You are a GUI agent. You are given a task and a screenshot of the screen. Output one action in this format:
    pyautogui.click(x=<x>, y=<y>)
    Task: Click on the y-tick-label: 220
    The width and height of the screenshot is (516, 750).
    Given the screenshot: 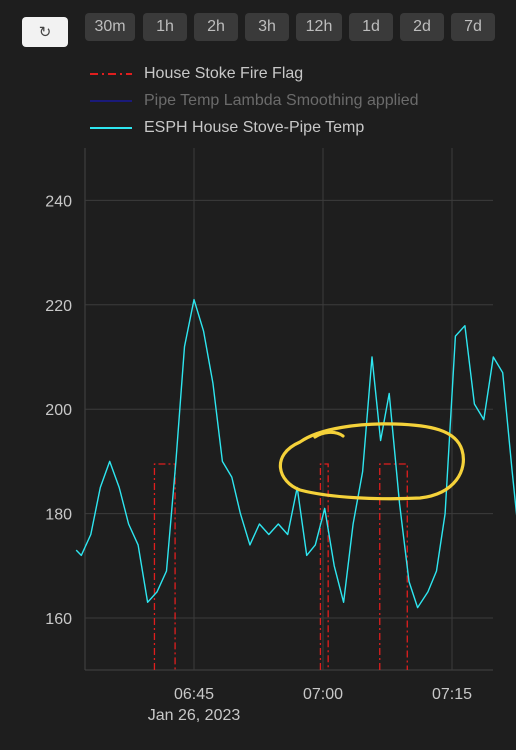 What is the action you would take?
    pyautogui.click(x=58, y=306)
    